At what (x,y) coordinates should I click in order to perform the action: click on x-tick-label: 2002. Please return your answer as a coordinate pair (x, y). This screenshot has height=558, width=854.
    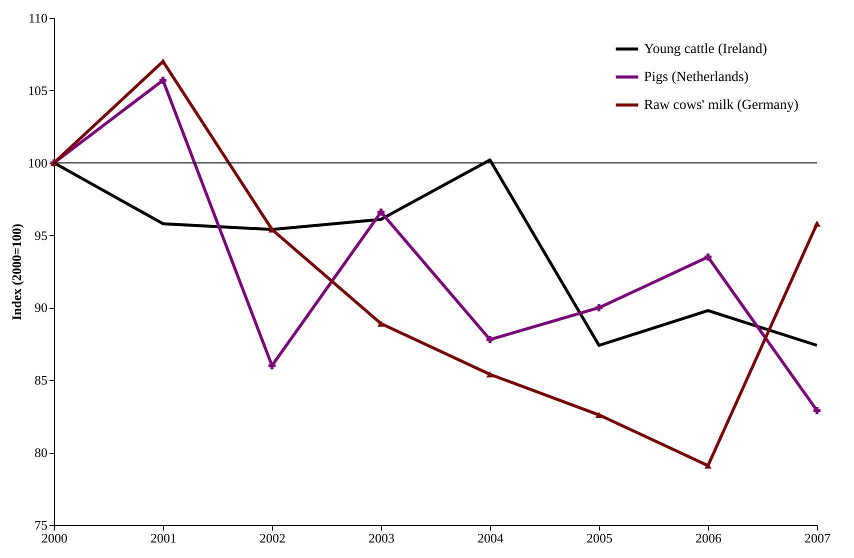
    Looking at the image, I should click on (273, 538).